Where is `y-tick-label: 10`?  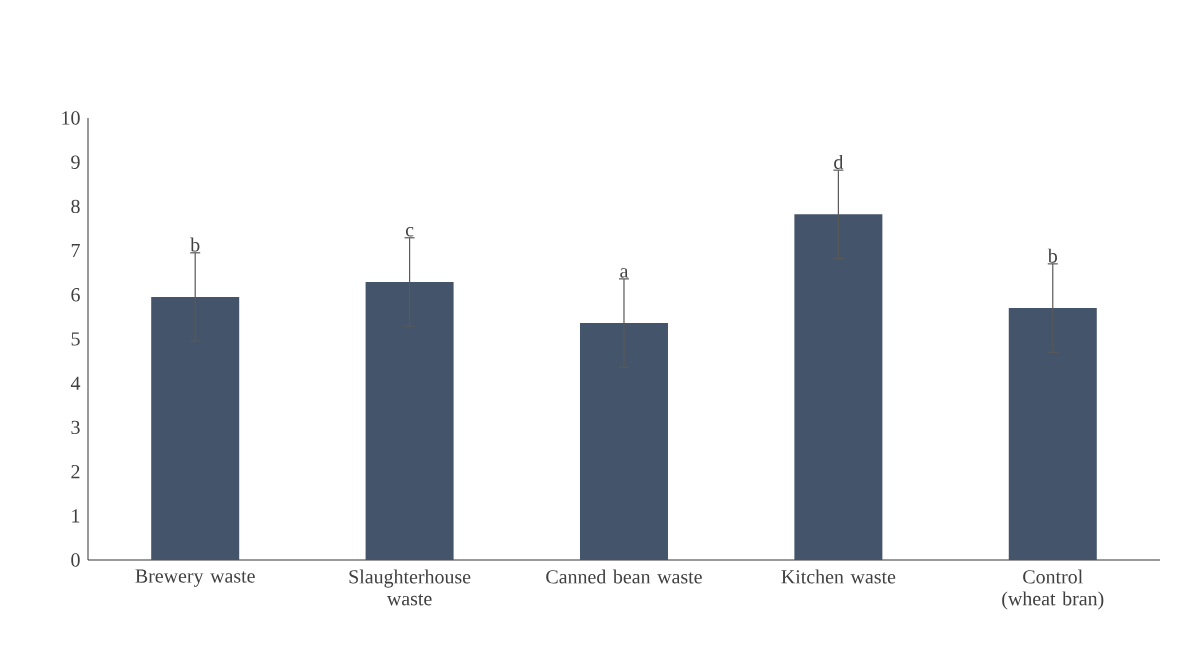
y-tick-label: 10 is located at coordinates (71, 118).